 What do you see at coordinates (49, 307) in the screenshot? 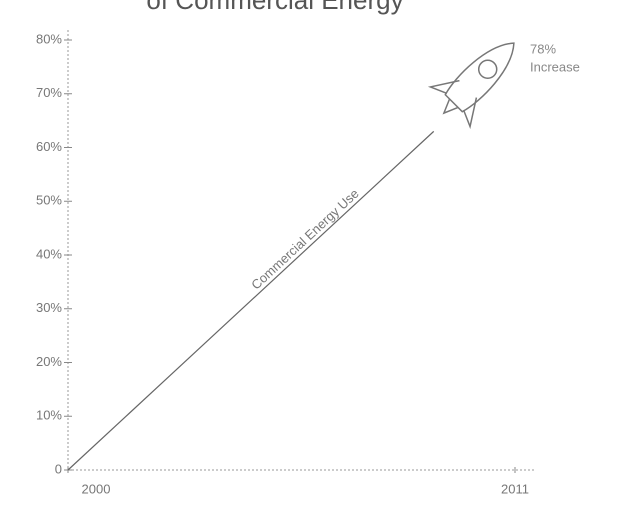
I see `y-tick-label: 30%` at bounding box center [49, 307].